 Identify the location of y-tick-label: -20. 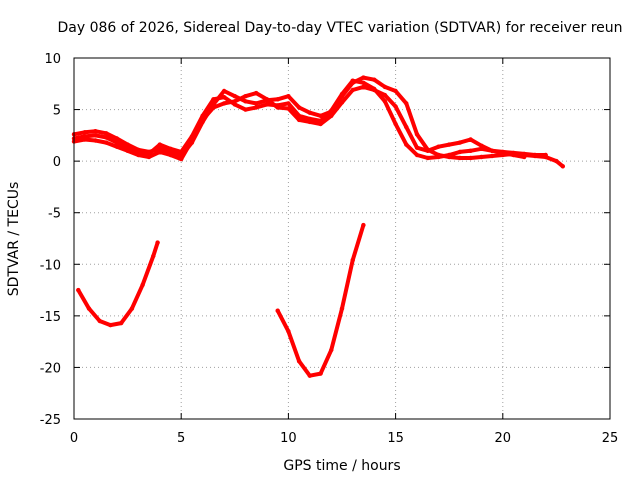
(50, 368).